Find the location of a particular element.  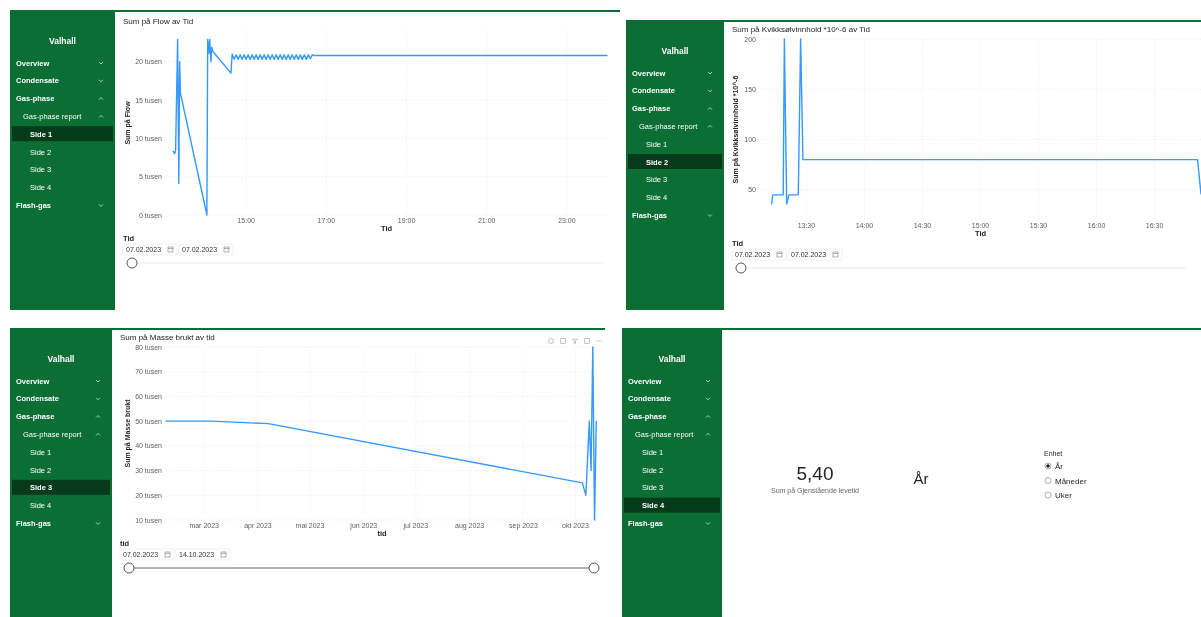

chart-title: Sum på Flow av Tid is located at coordinates (158, 21).